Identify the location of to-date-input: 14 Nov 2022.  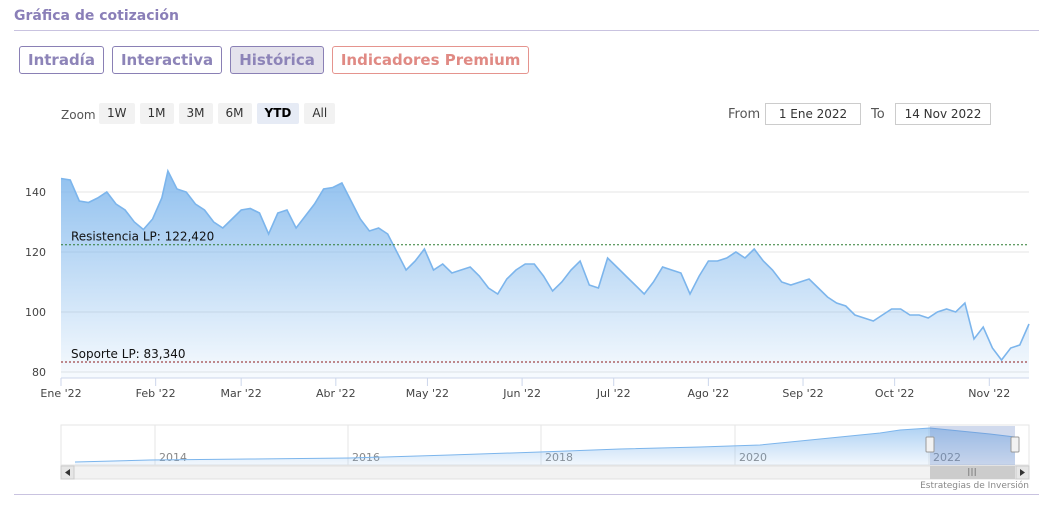
(943, 114).